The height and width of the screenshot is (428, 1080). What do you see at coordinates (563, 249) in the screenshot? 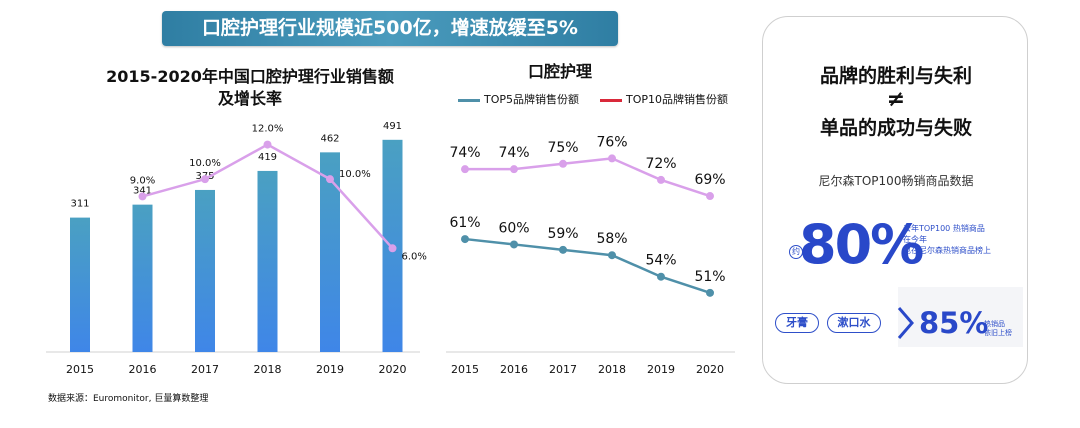
I see `share-point-top5-2017` at bounding box center [563, 249].